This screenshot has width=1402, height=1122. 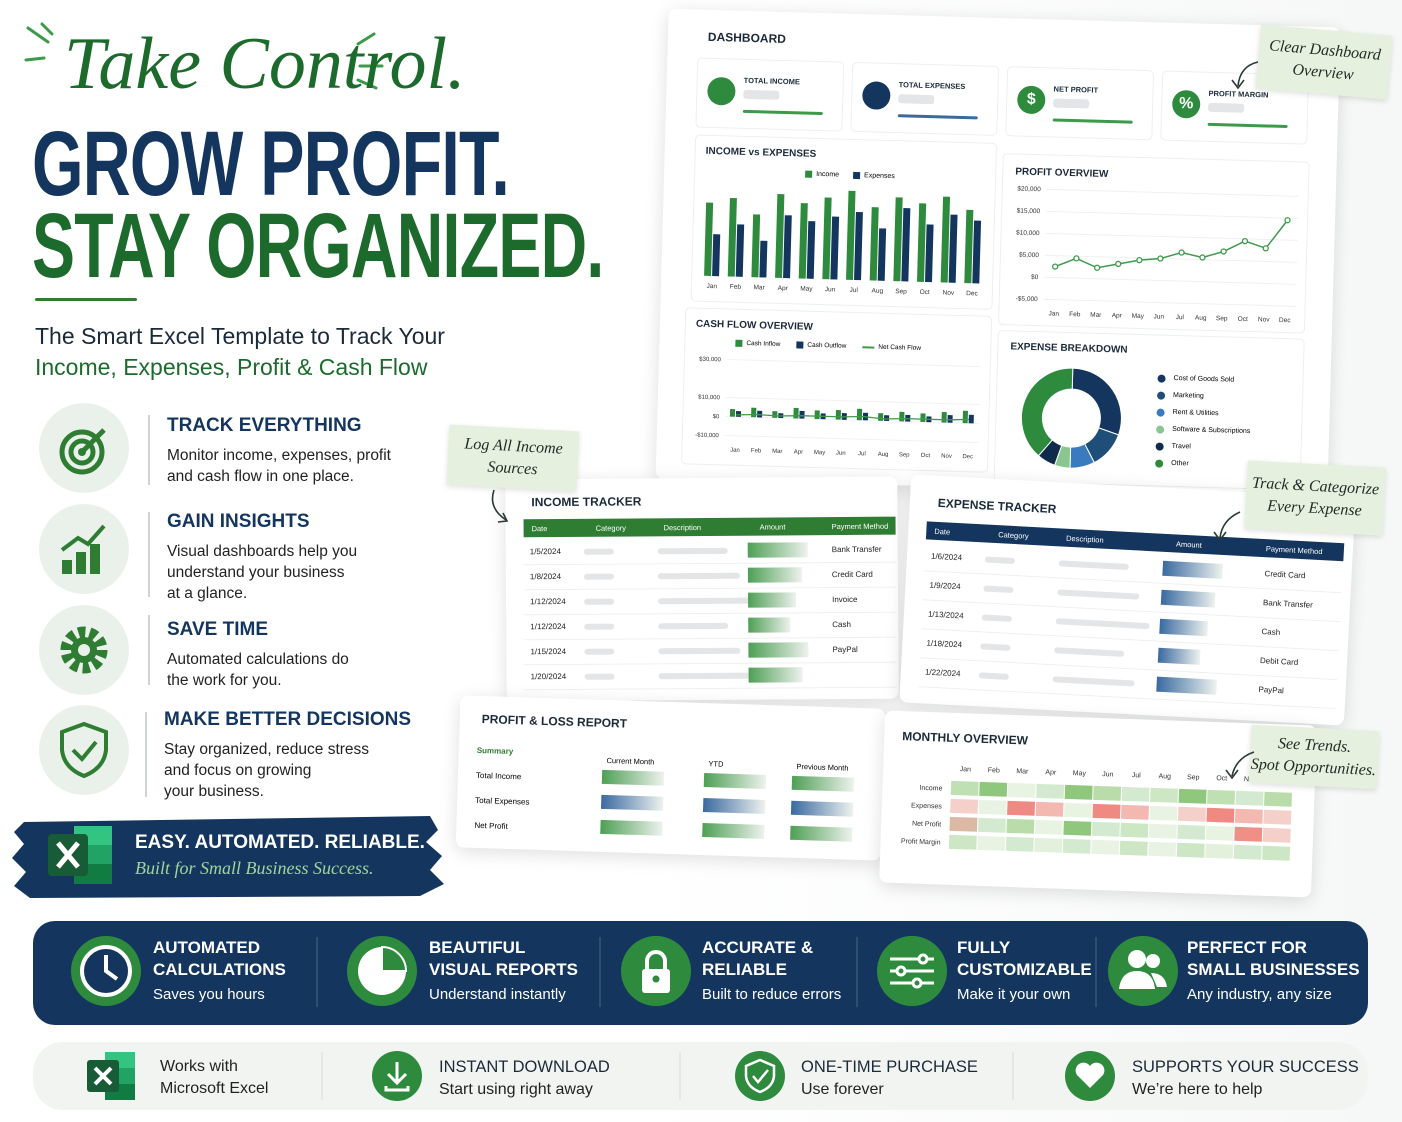 What do you see at coordinates (264, 425) in the screenshot?
I see `feature-title: TRACK EVERYTHING` at bounding box center [264, 425].